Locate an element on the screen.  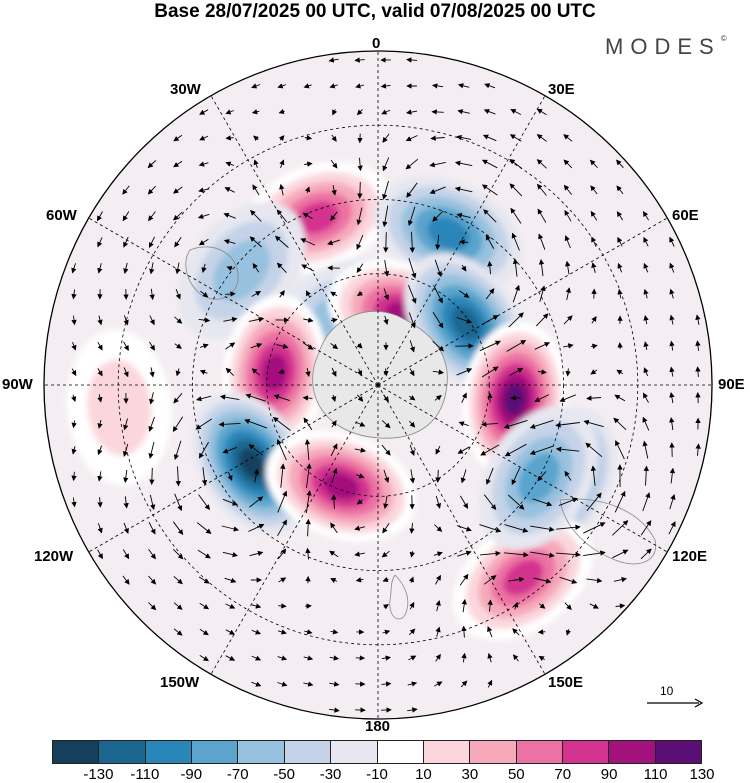
copyright-mark: © is located at coordinates (723, 38).